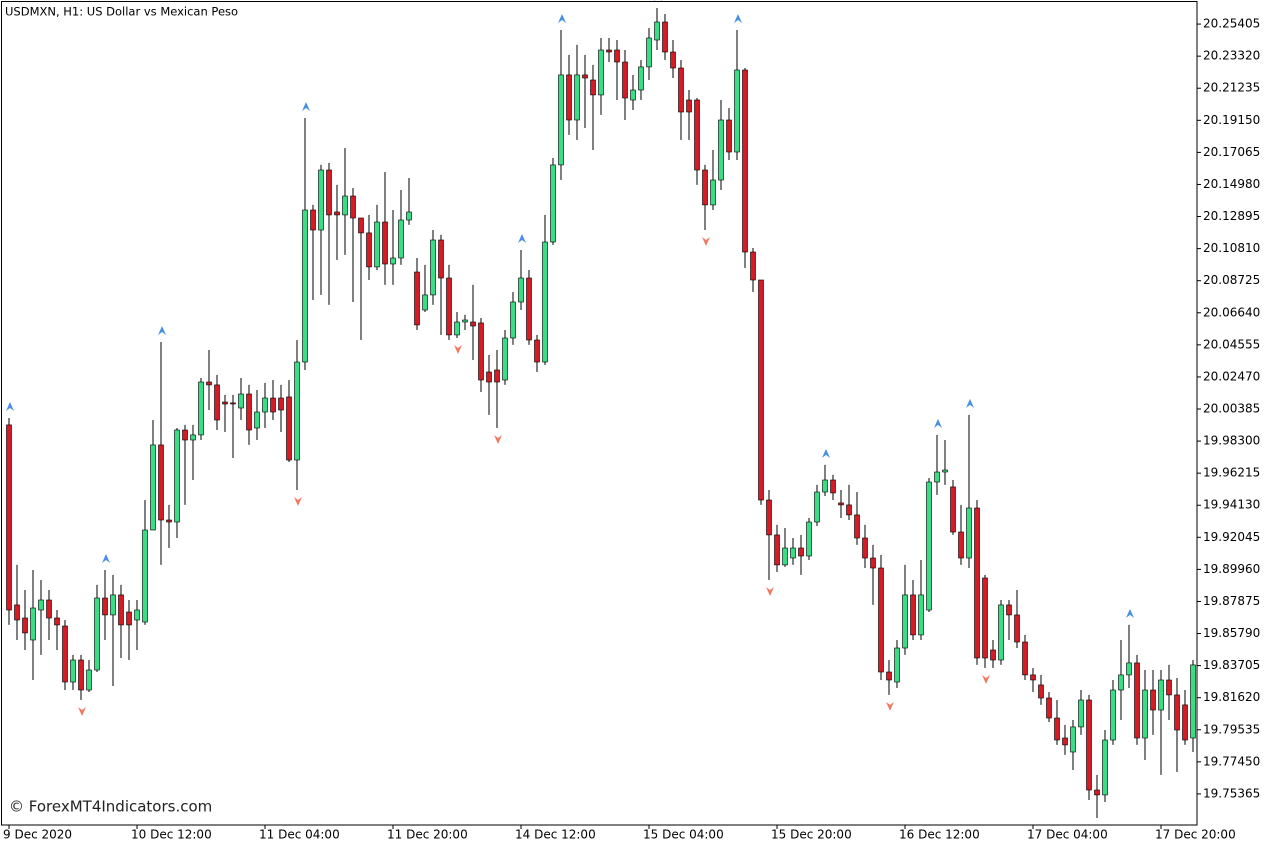  What do you see at coordinates (427, 835) in the screenshot?
I see `x-tick-label: 11 Dec 20:00` at bounding box center [427, 835].